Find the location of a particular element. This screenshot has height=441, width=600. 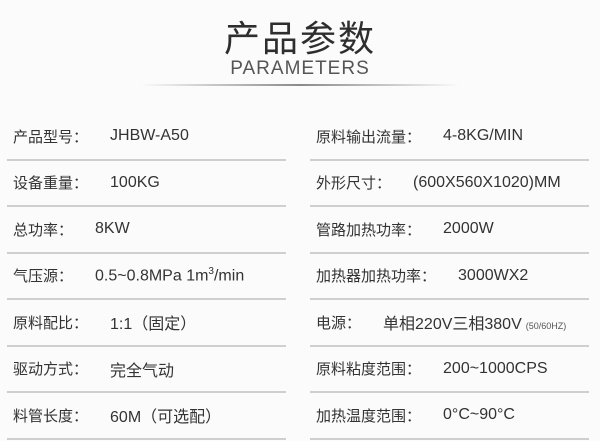

page-title: 产品参数 is located at coordinates (299, 39).